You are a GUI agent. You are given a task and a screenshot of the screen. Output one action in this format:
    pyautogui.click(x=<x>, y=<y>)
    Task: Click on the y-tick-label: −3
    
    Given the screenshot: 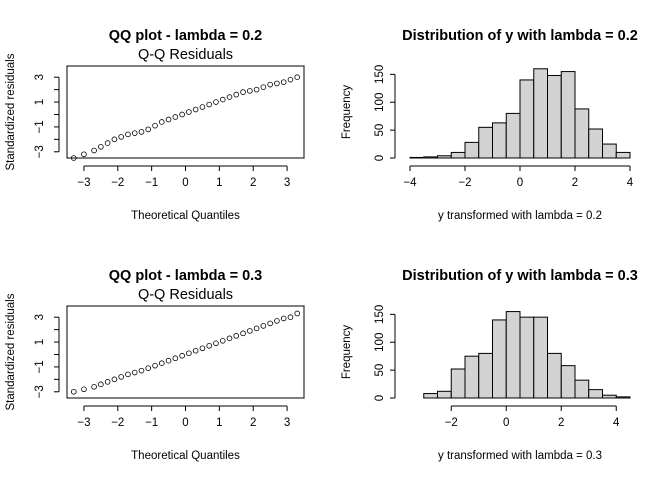 What is the action you would take?
    pyautogui.click(x=40, y=151)
    